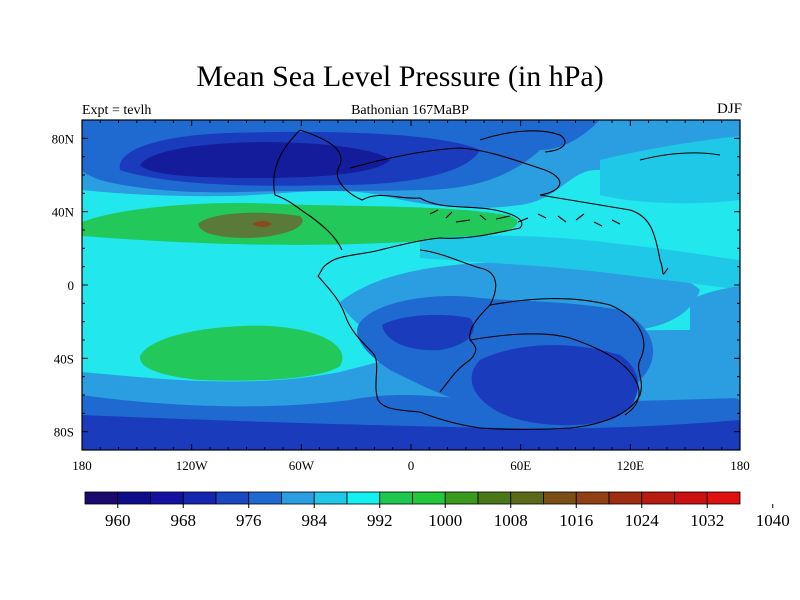 Image resolution: width=800 pixels, height=600 pixels. I want to click on experiment-label: Expt = tevlh, so click(117, 110).